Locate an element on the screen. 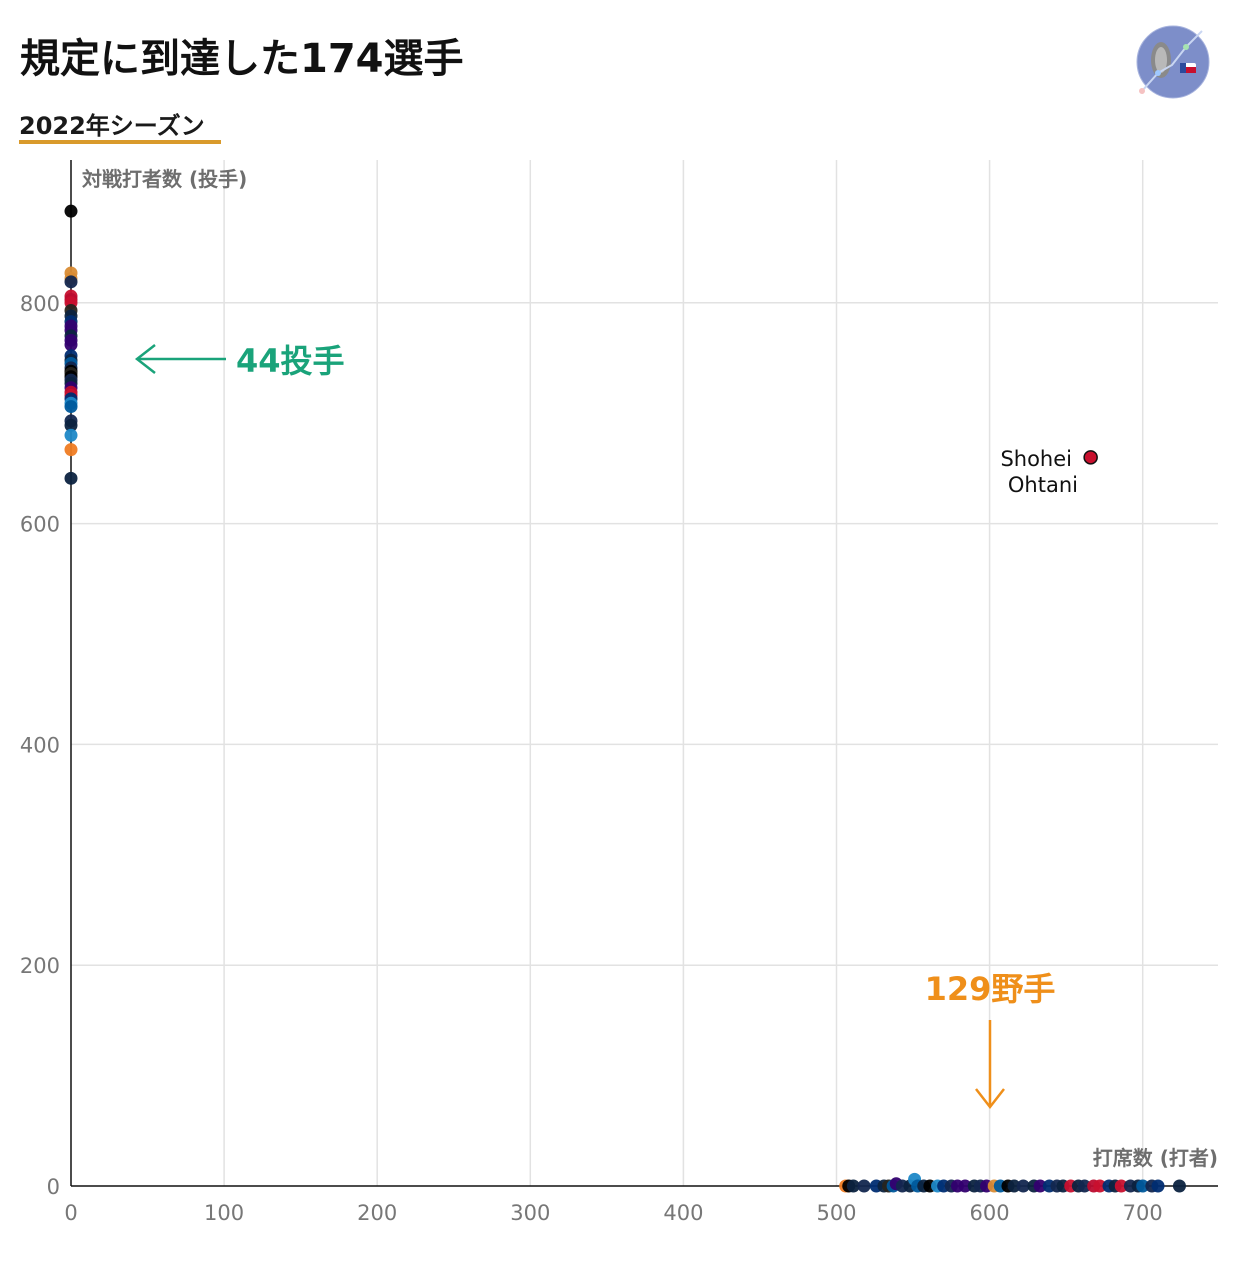 Image resolution: width=1238 pixels, height=1266 pixels. subtitle-block: 2022年シーズン is located at coordinates (120, 125).